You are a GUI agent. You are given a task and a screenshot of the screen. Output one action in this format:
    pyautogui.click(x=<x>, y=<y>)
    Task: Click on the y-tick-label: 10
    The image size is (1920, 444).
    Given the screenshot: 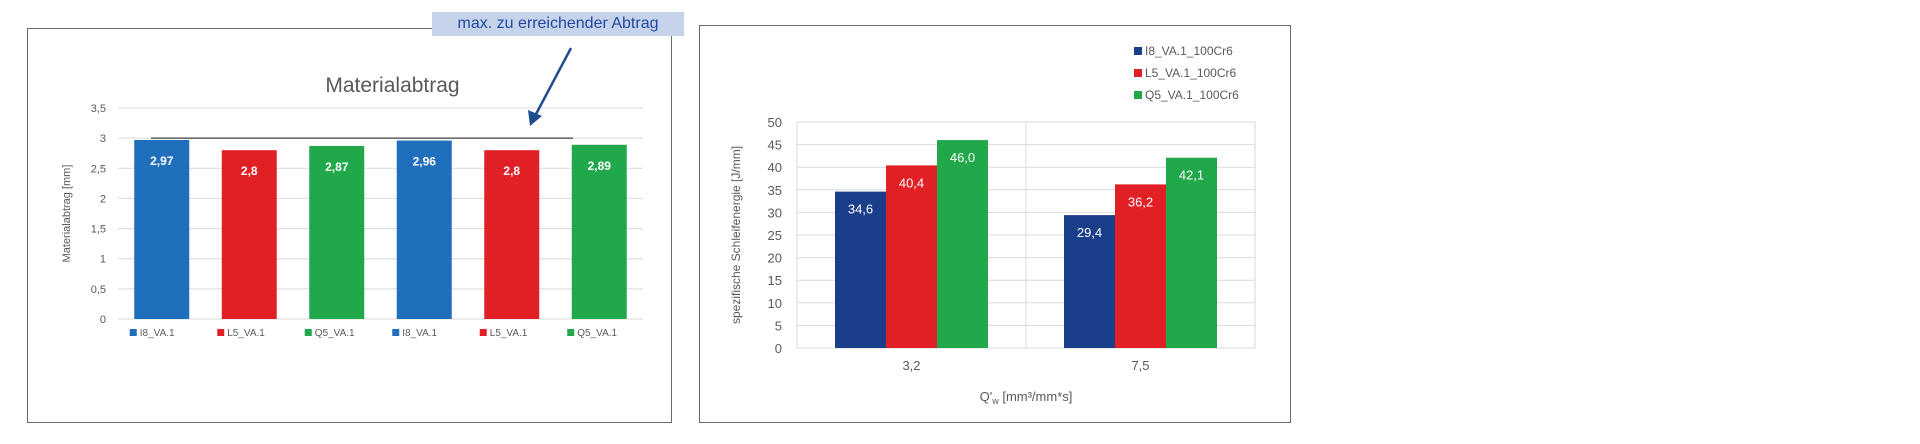 What is the action you would take?
    pyautogui.click(x=775, y=303)
    